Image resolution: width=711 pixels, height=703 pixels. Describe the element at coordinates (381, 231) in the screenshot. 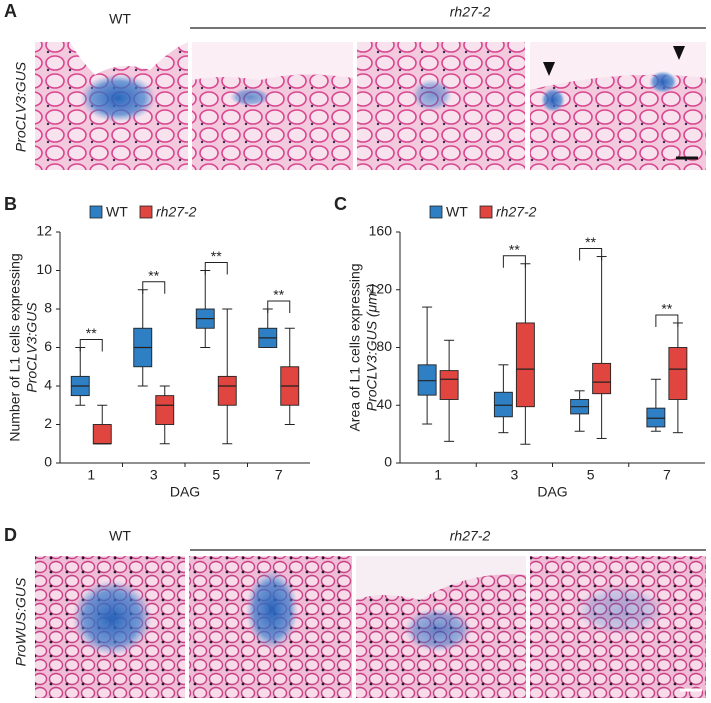

I see `y-tick-label: 160` at that location.